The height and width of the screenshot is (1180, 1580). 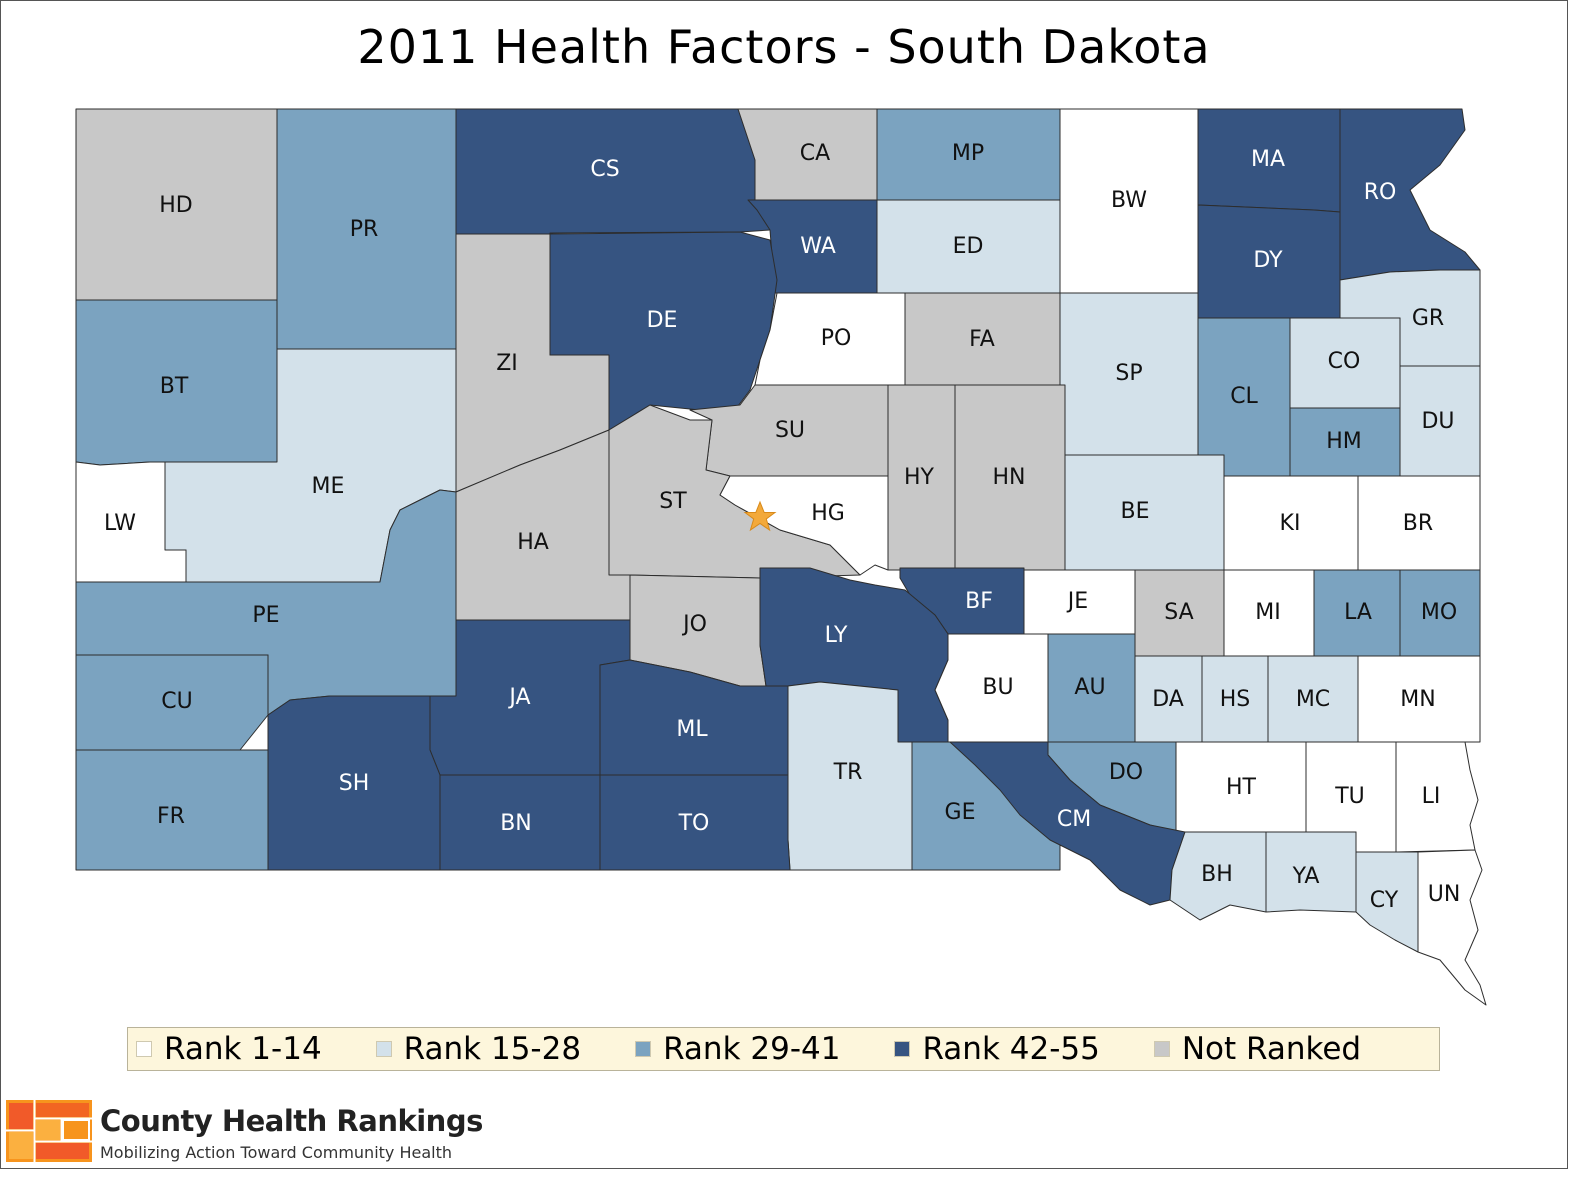 What do you see at coordinates (1306, 876) in the screenshot?
I see `county-label-ya: YA` at bounding box center [1306, 876].